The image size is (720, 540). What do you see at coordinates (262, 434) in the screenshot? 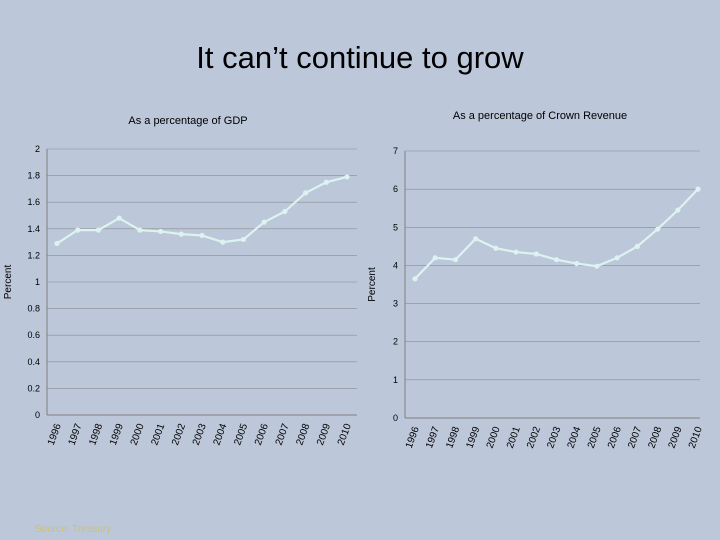
I see `gdp-x-tick-label: 2006` at bounding box center [262, 434].